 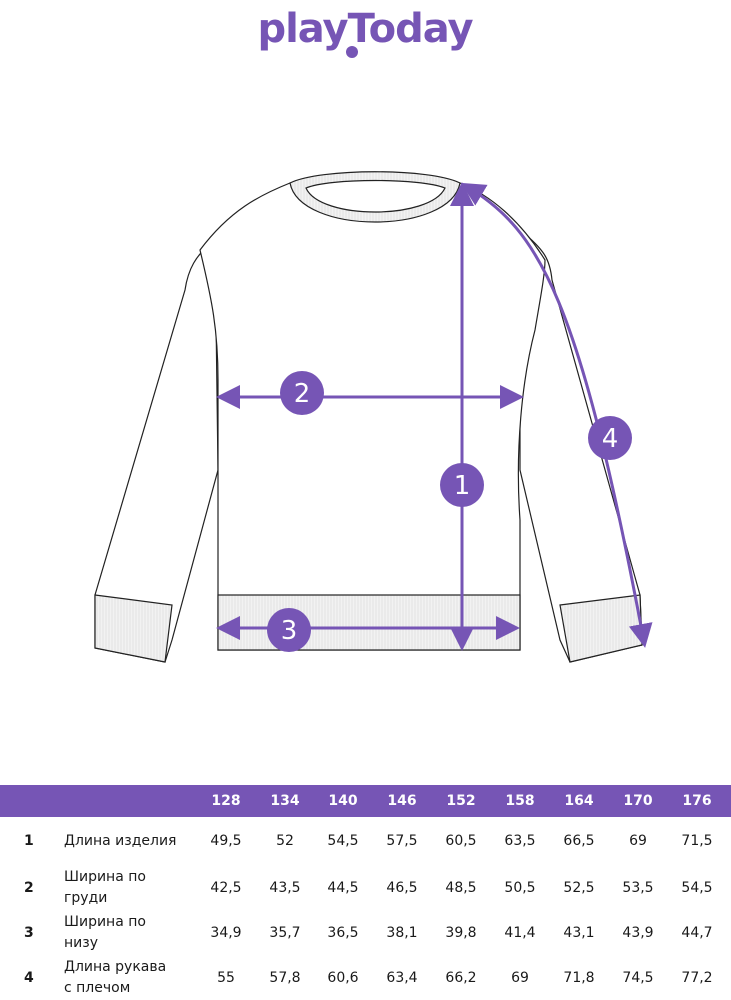 What do you see at coordinates (285, 888) in the screenshot?
I see `table-cell: 43,5` at bounding box center [285, 888].